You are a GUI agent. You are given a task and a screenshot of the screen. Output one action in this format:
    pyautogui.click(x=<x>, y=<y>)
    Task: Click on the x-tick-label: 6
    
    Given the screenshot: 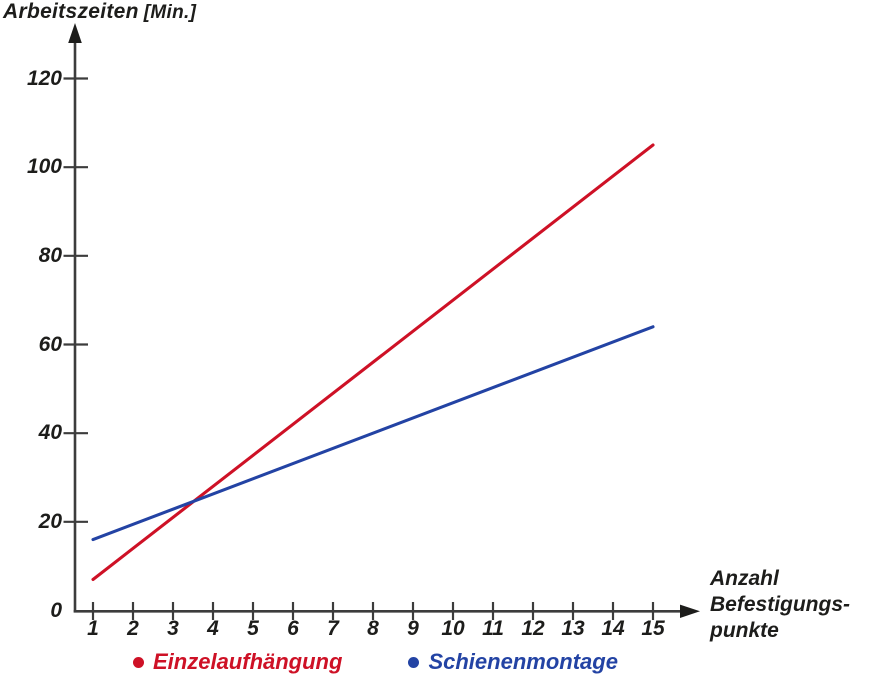 What is the action you would take?
    pyautogui.click(x=293, y=628)
    